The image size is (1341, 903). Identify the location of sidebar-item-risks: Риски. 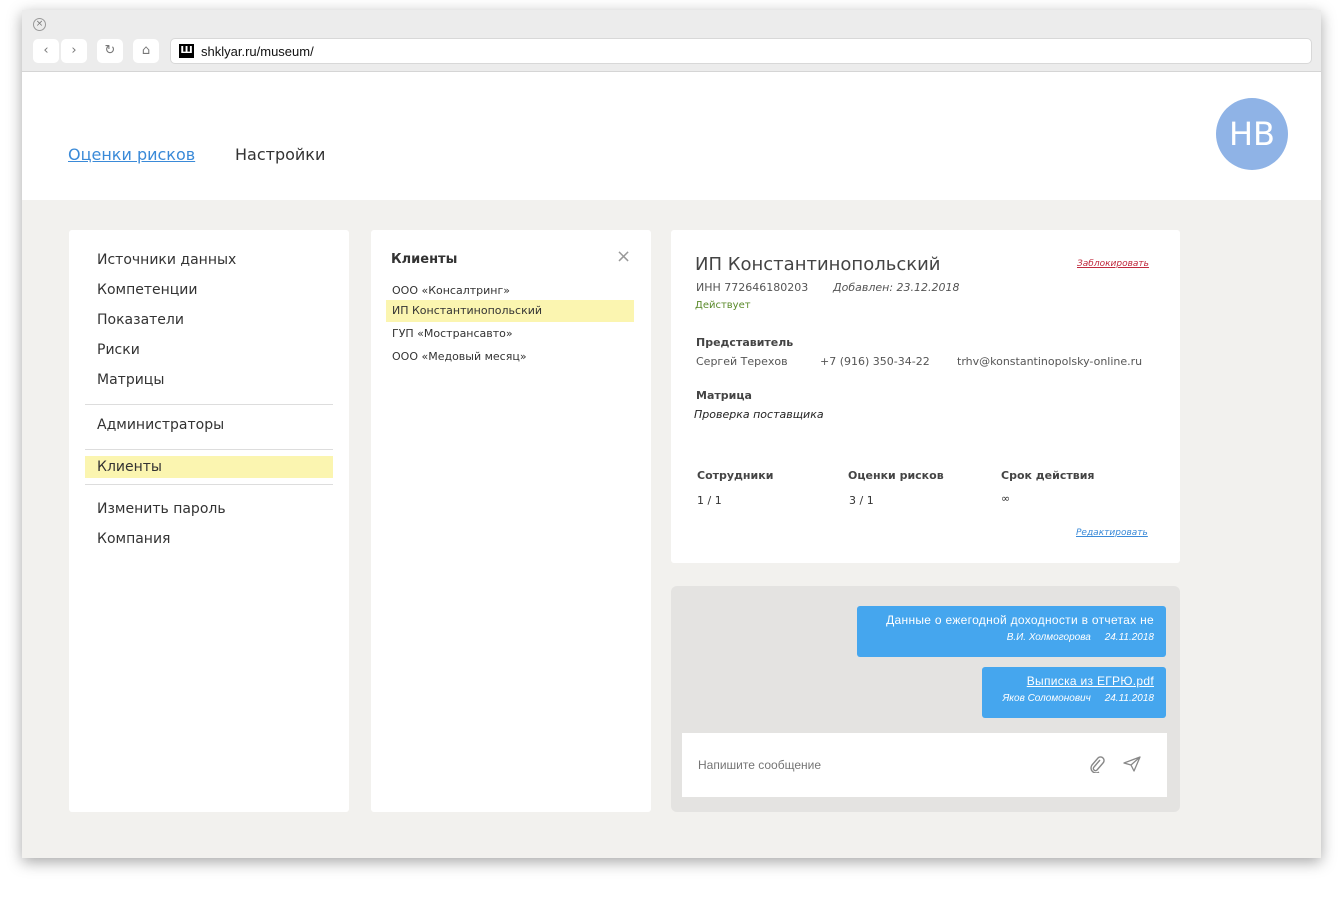
(118, 350).